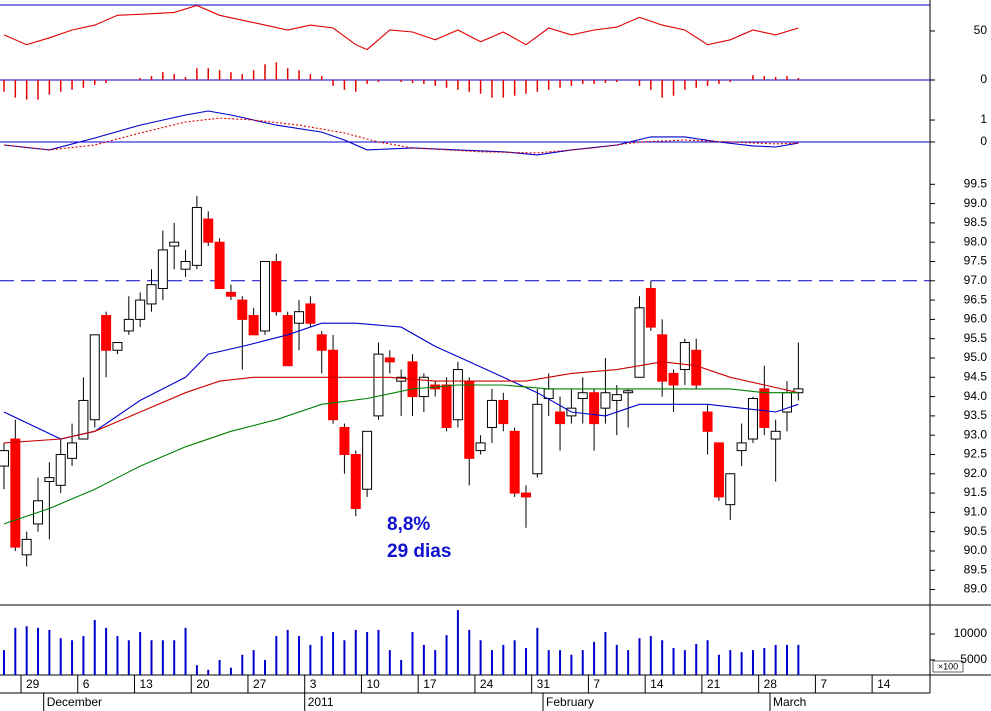 This screenshot has height=711, width=991. I want to click on y-tick-label: 5000, so click(973, 659).